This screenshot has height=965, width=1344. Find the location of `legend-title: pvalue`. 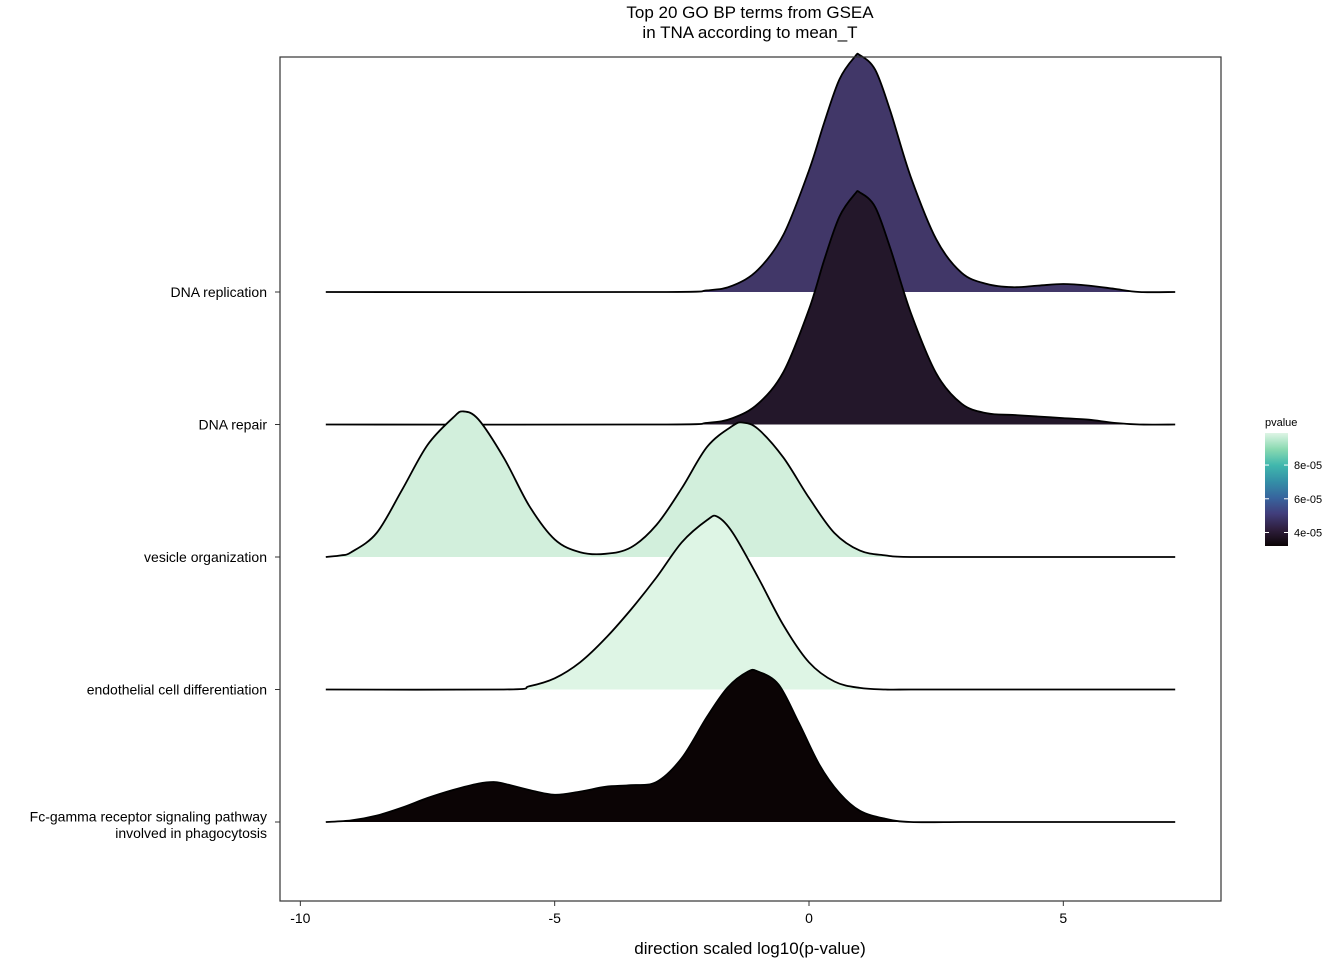

legend-title: pvalue is located at coordinates (1281, 423).